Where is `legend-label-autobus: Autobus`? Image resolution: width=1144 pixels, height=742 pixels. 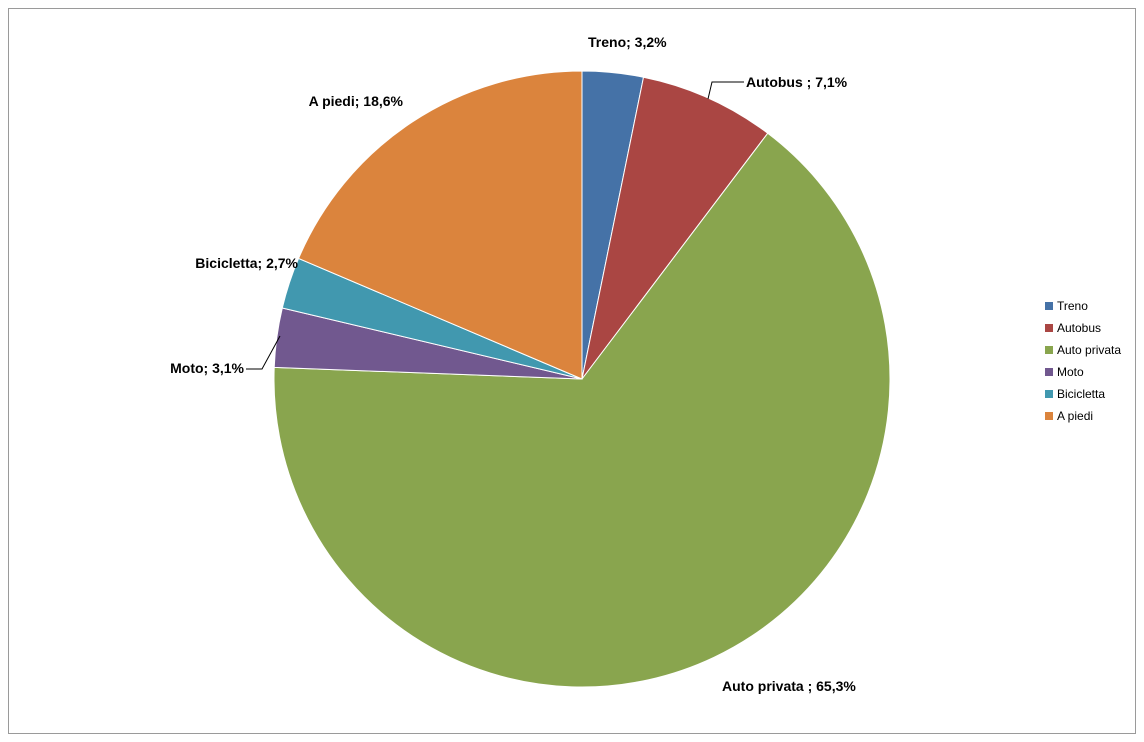 legend-label-autobus: Autobus is located at coordinates (1079, 328).